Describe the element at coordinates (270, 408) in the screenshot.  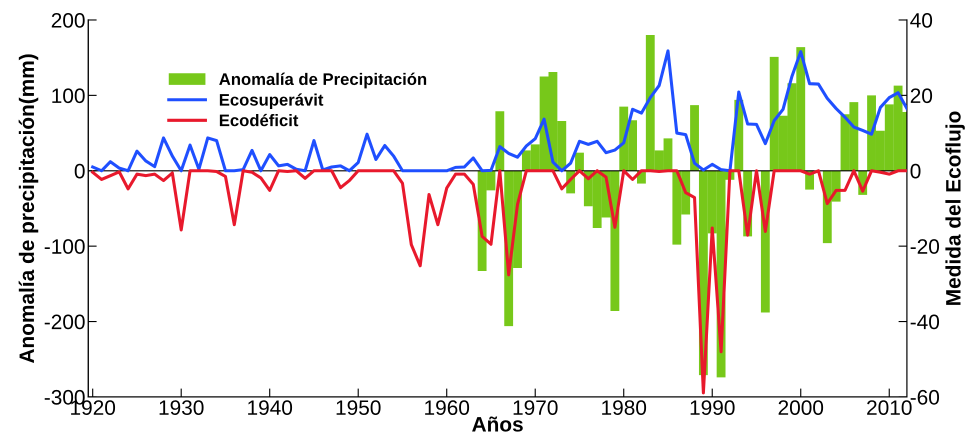
I see `x-tick-label: 1940` at that location.